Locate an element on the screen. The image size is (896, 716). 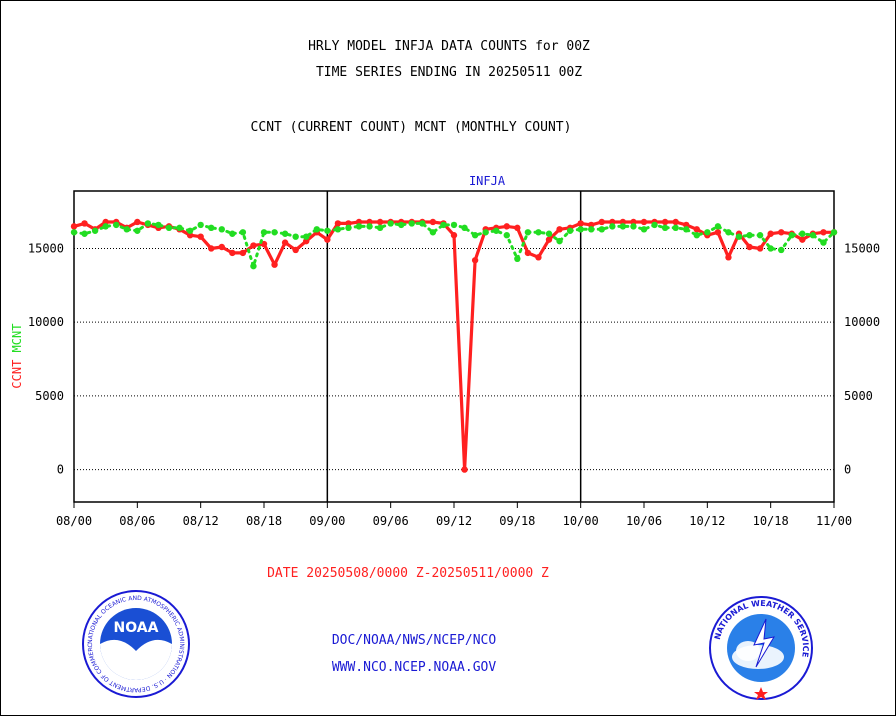
x-tick-label: 09/06 is located at coordinates (391, 521).